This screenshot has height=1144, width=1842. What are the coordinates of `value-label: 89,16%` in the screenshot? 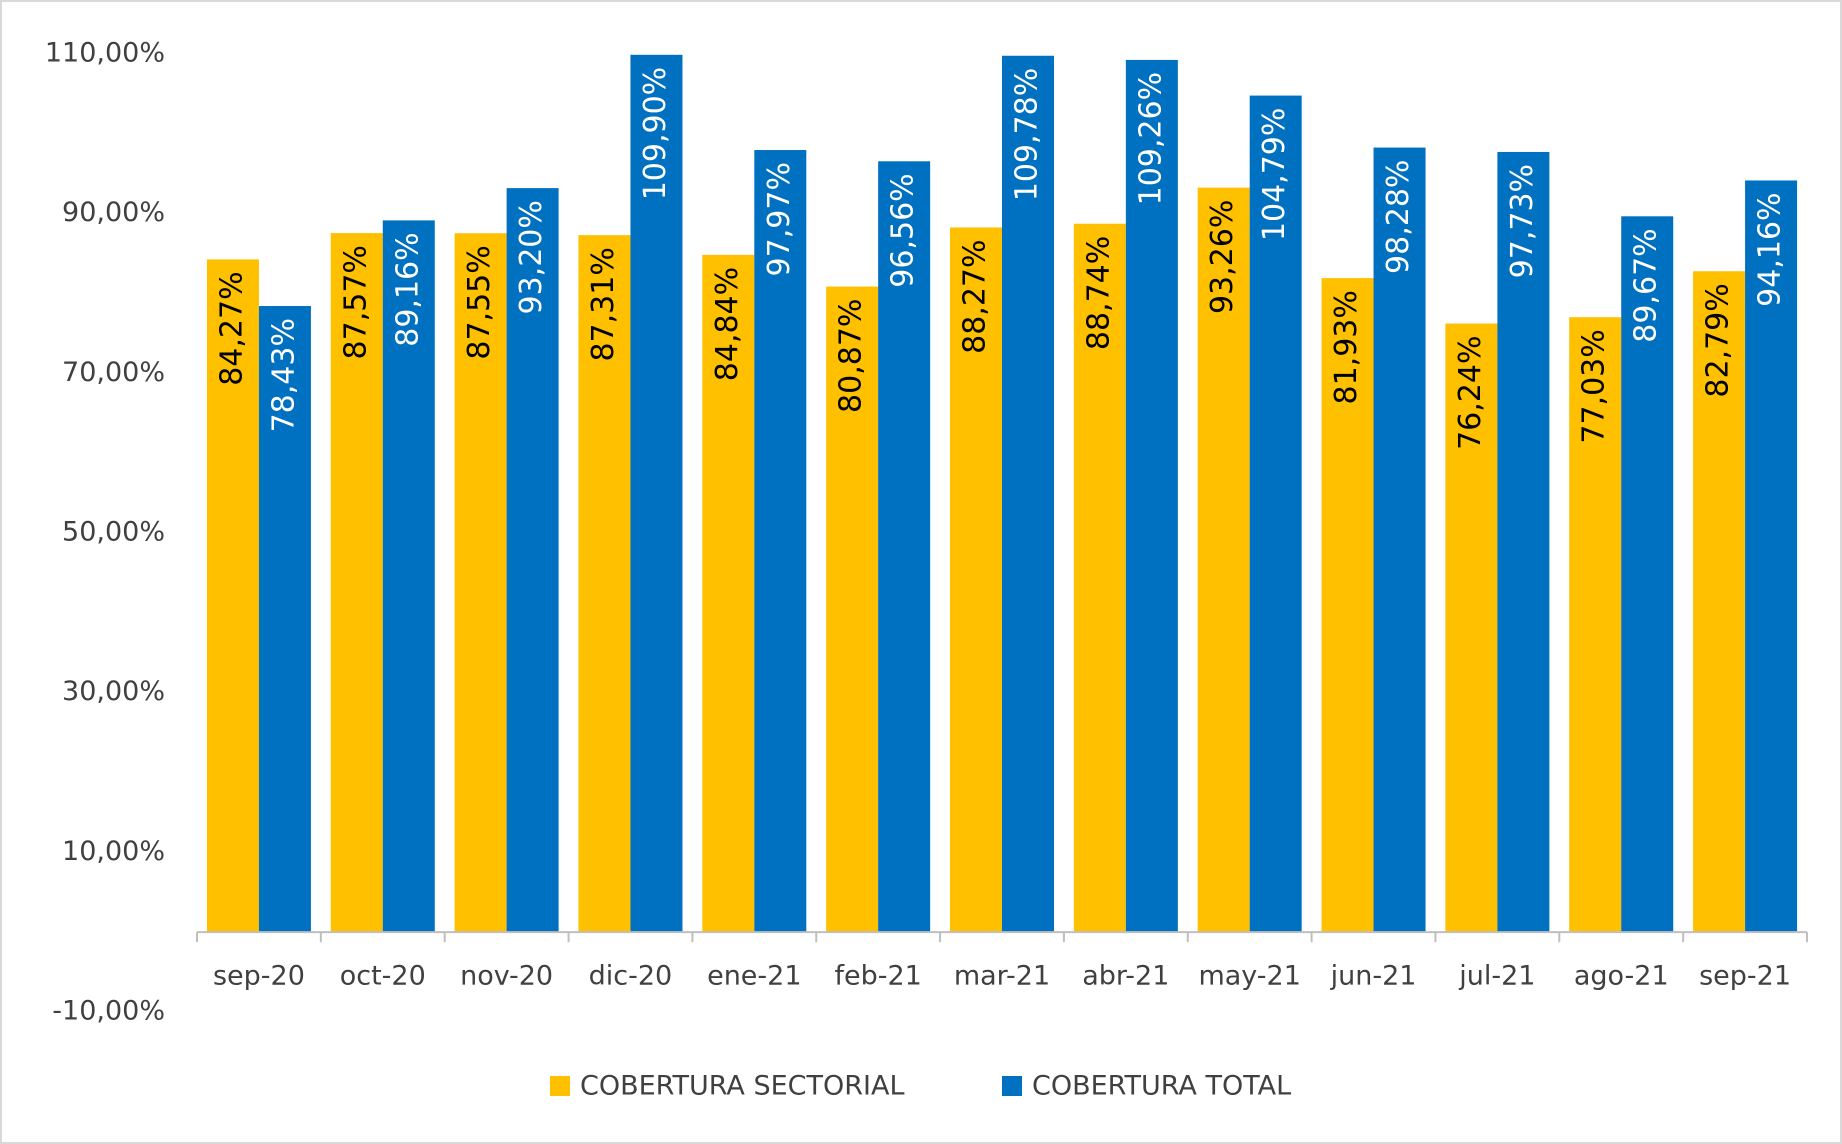 It's located at (407, 289).